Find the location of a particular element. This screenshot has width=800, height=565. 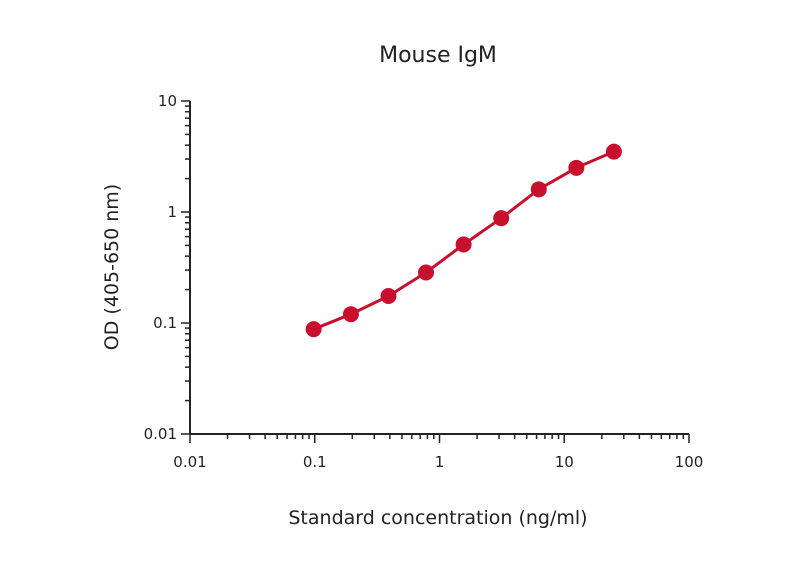

x-axis-label: Standard concentration (ng/ml) is located at coordinates (437, 518).